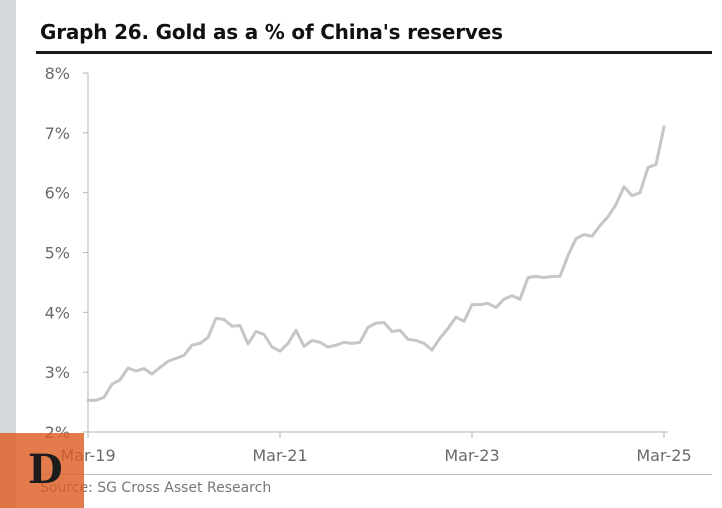  I want to click on x-tick-label: Mar-23, so click(471, 455).